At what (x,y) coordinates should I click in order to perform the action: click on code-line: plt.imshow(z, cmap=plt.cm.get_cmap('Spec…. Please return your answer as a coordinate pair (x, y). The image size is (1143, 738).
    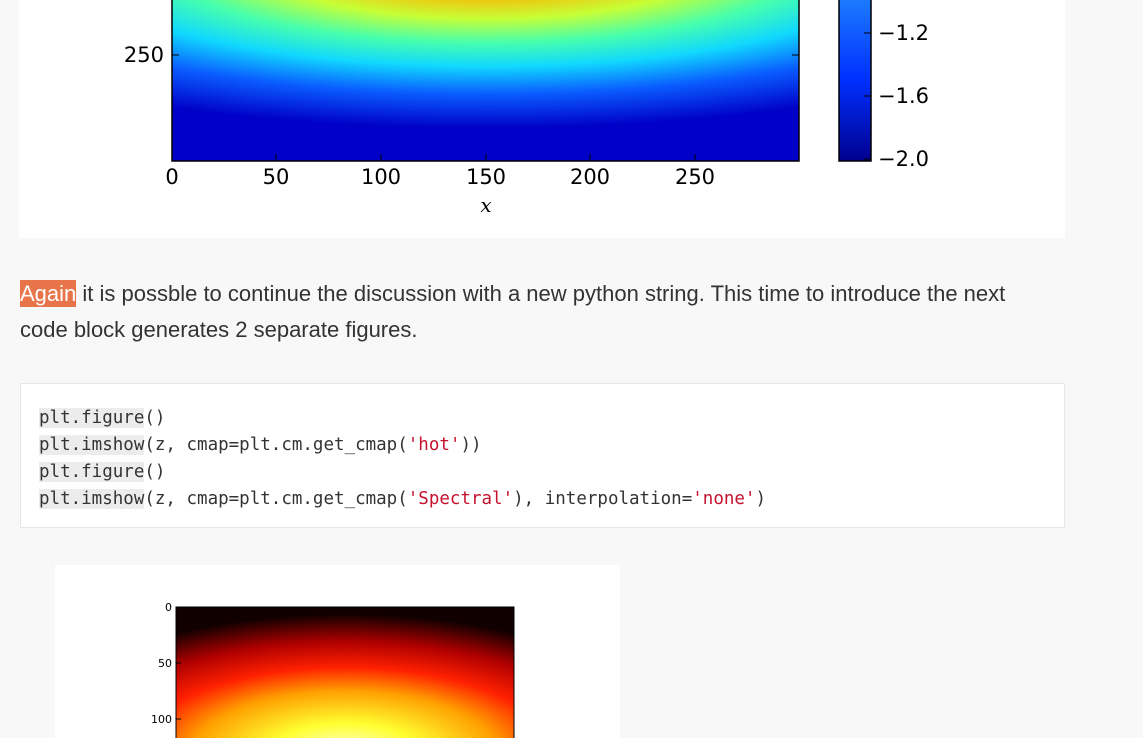
    Looking at the image, I should click on (402, 499).